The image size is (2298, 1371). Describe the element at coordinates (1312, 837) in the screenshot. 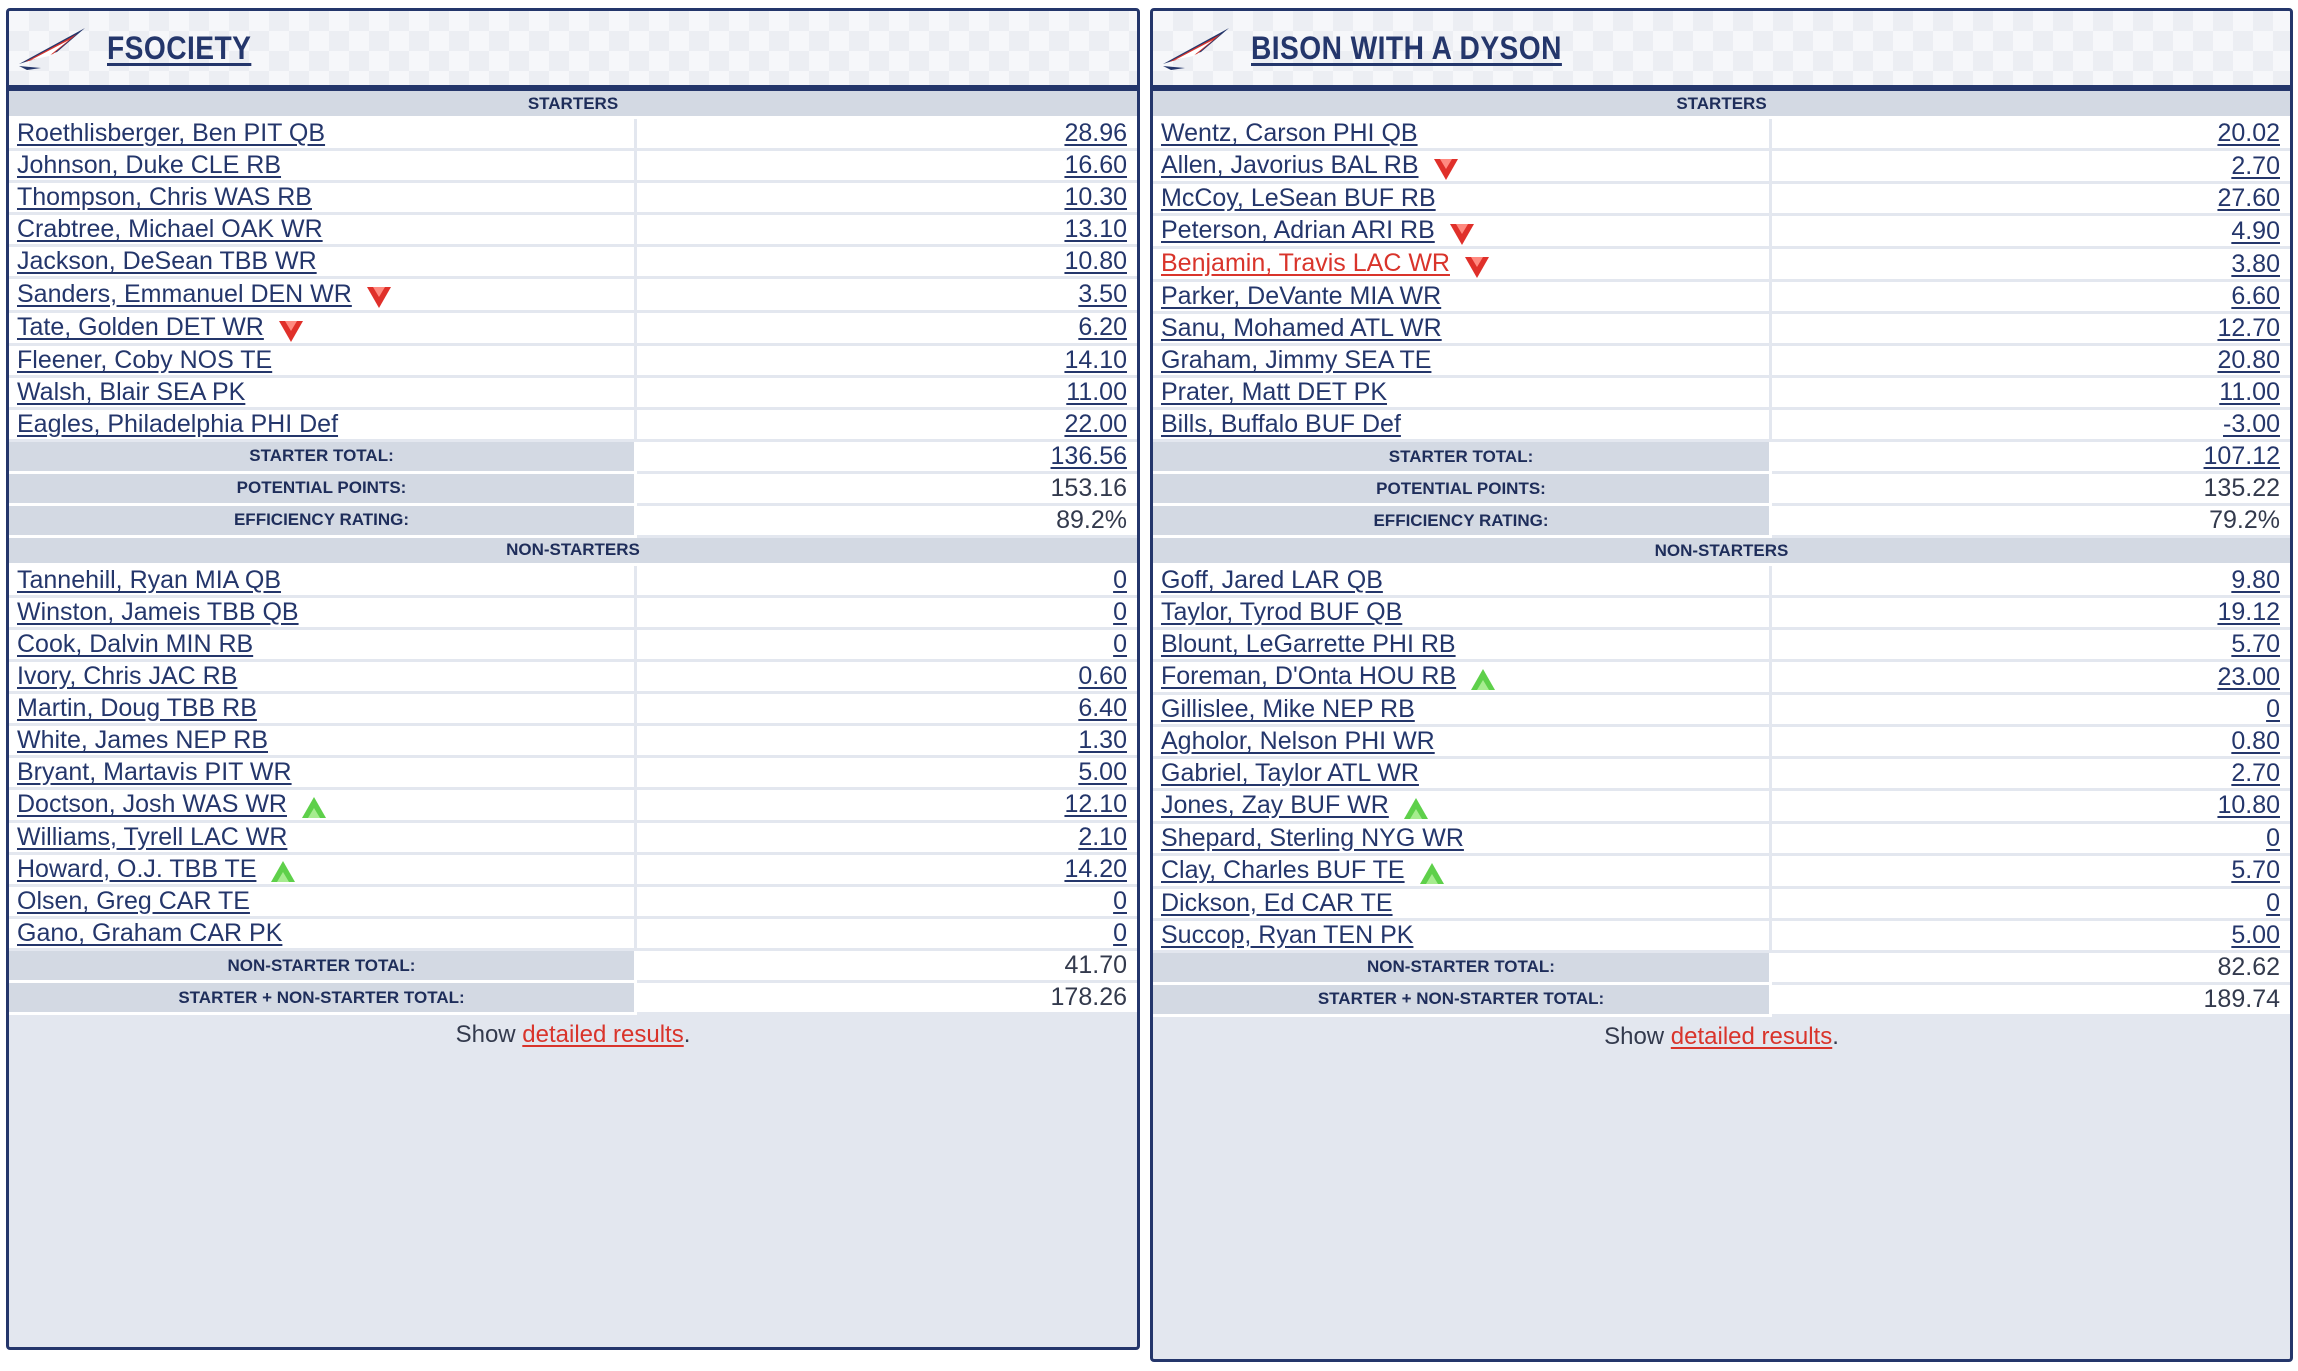

I see `player-name-link: Shepard, Sterling NYG WR` at that location.